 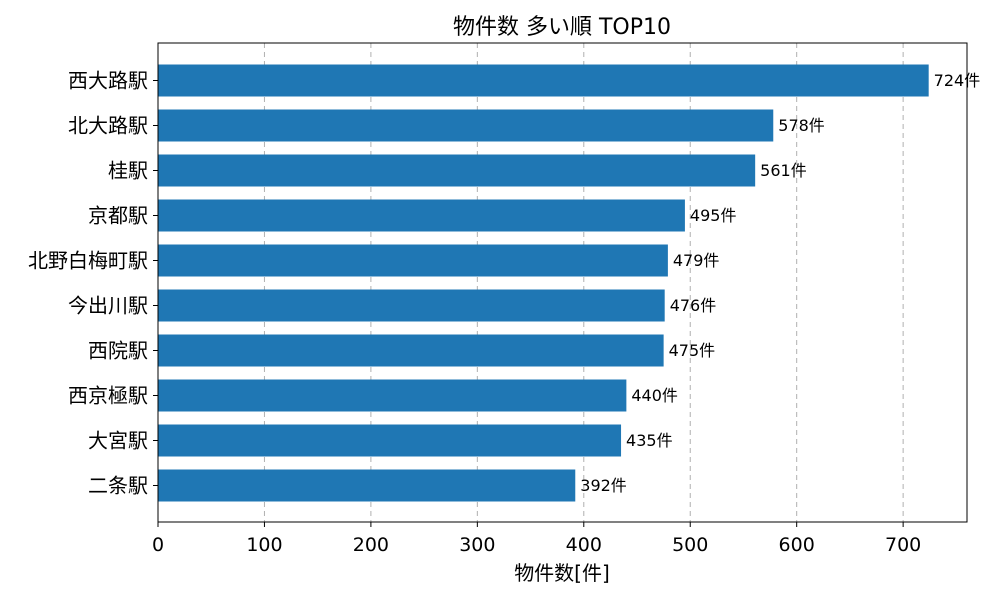 What do you see at coordinates (903, 545) in the screenshot?
I see `x-tick-label: 700` at bounding box center [903, 545].